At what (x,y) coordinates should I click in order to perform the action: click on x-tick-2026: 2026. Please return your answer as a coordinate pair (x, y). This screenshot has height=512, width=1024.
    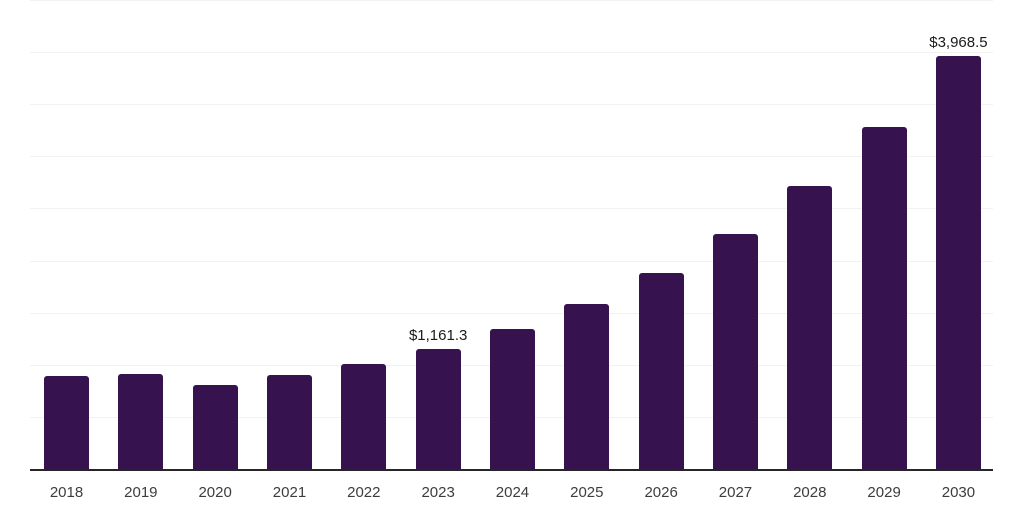
    Looking at the image, I should click on (661, 492).